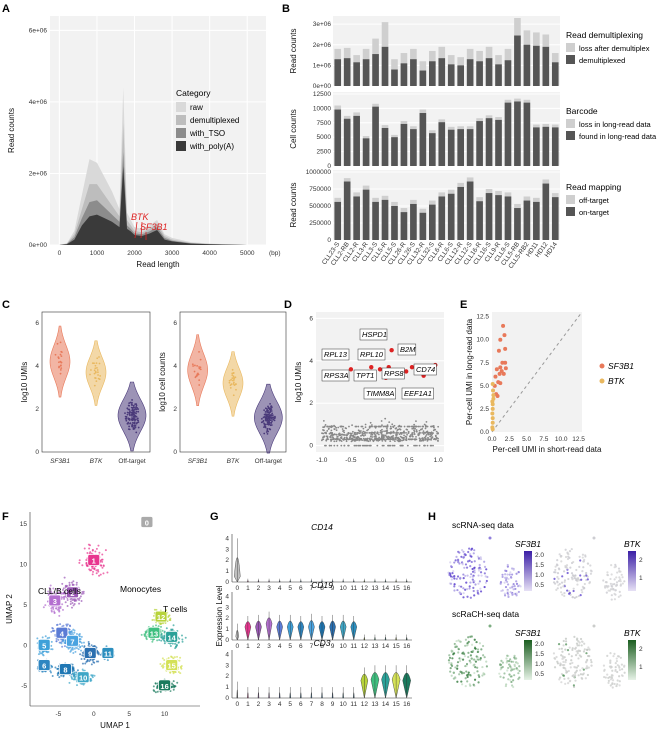 This screenshot has height=733, width=667. What do you see at coordinates (311, 318) in the screenshot?
I see `panelD-ytick-6: 6` at bounding box center [311, 318].